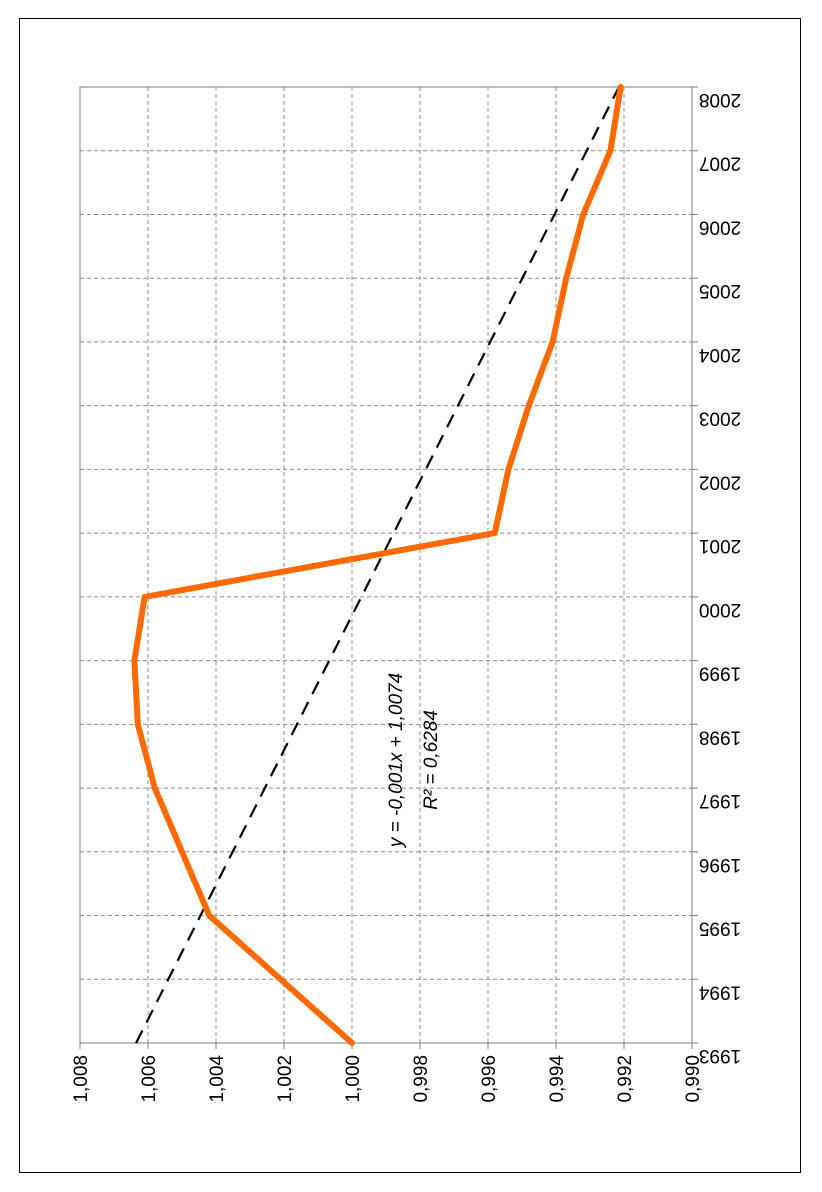  I want to click on x-tick-label: 2006, so click(720, 226).